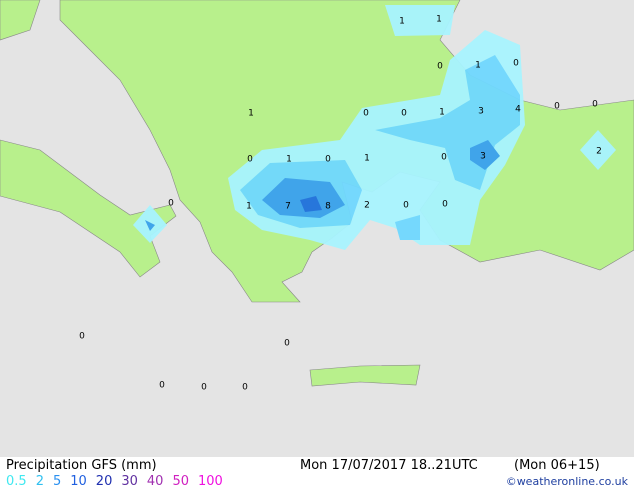 Image resolution: width=634 pixels, height=494 pixels. What do you see at coordinates (57, 481) in the screenshot?
I see `legend-entry: 5` at bounding box center [57, 481].